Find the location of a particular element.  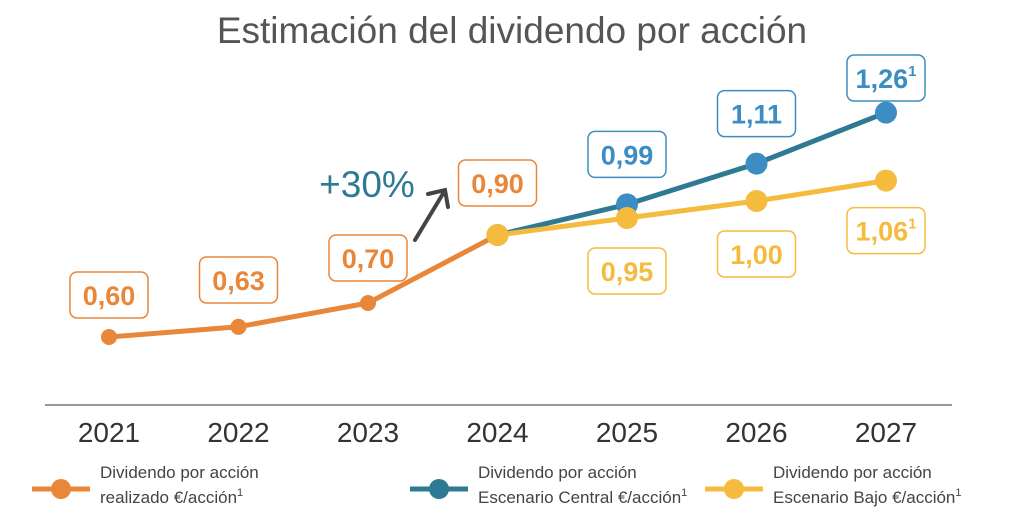

growth-annotation: +30% is located at coordinates (367, 184).